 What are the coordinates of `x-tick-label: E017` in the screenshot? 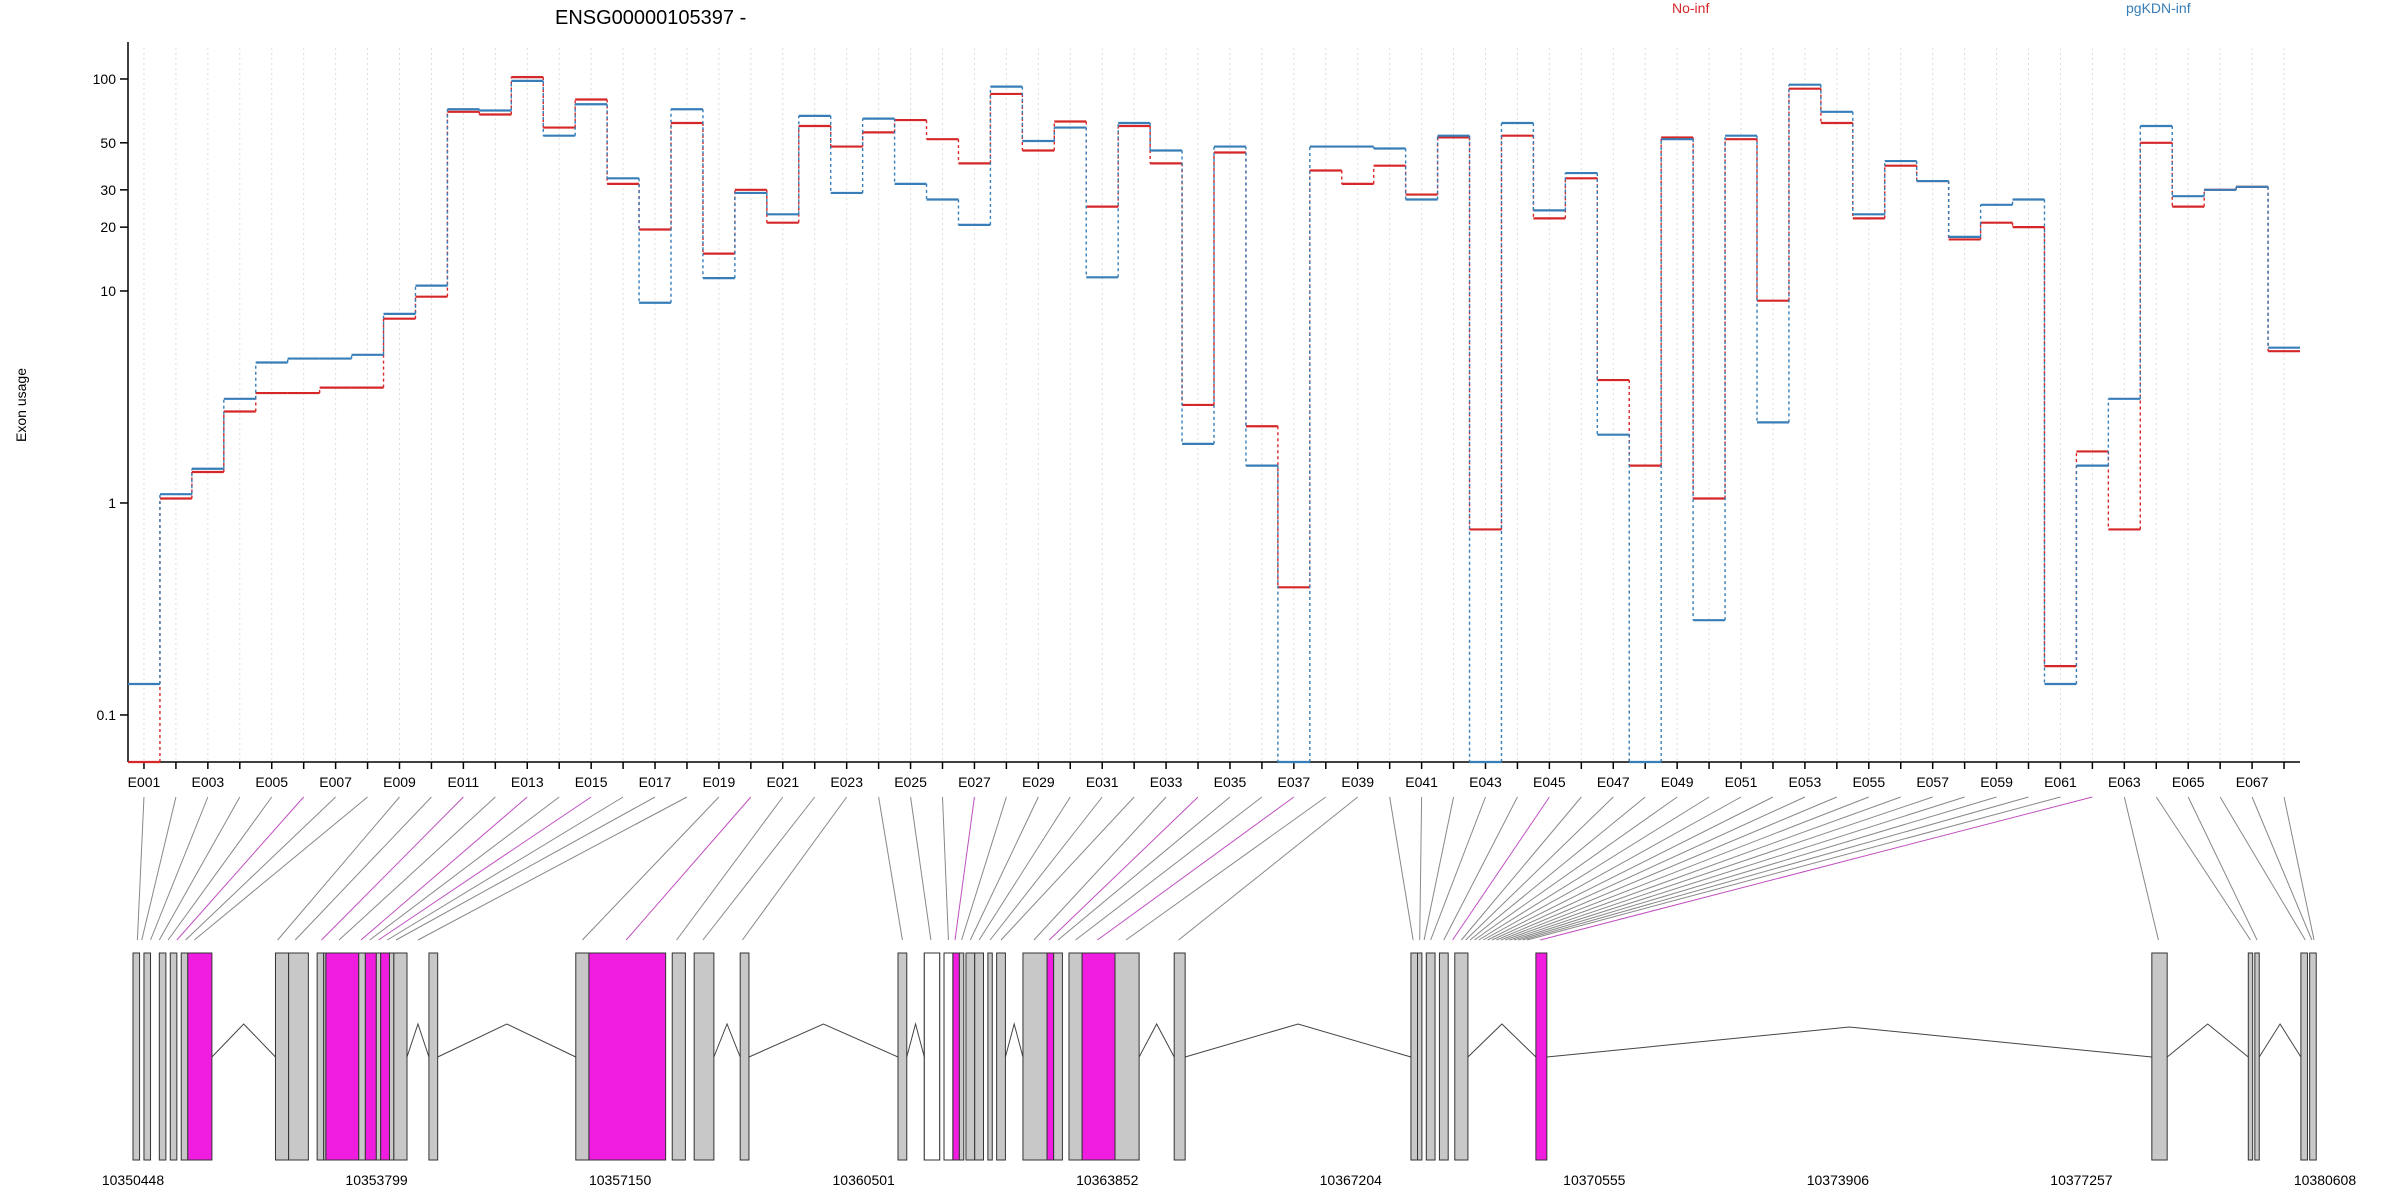 It's located at (655, 782).